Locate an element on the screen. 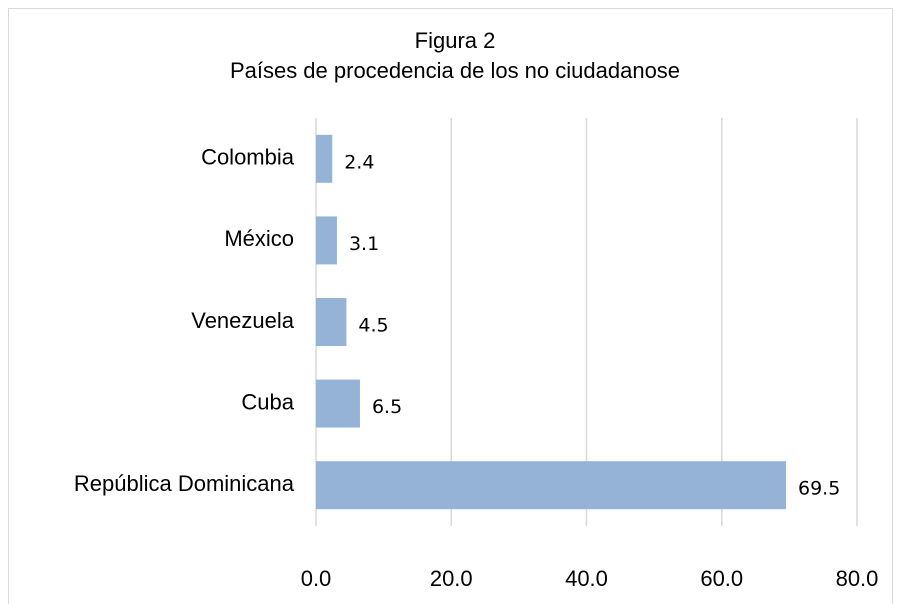 Image resolution: width=902 pixels, height=604 pixels. x-tick-label: 60.0 is located at coordinates (721, 578).